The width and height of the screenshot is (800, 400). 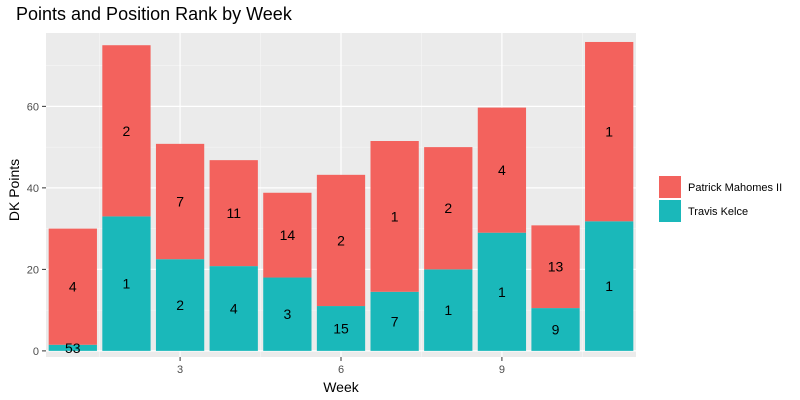 I want to click on y-tick-label: 60, so click(x=33, y=107).